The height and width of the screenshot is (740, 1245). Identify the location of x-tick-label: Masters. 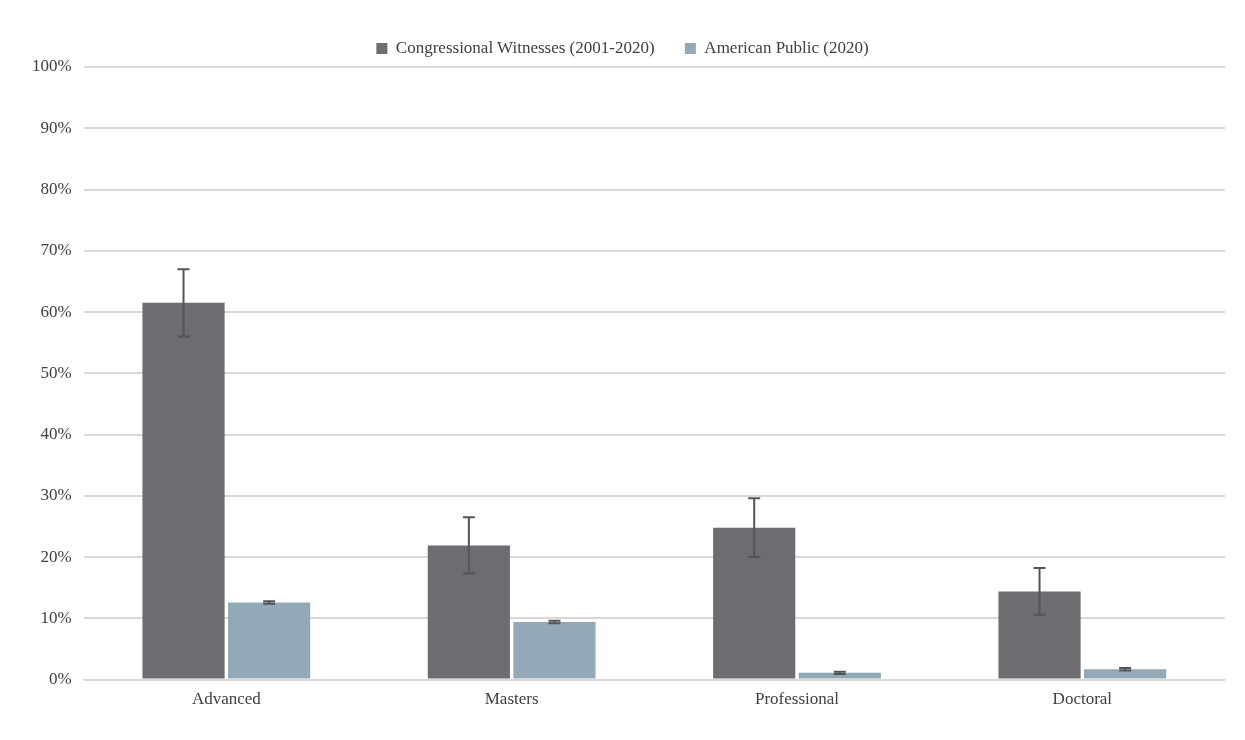
(511, 699).